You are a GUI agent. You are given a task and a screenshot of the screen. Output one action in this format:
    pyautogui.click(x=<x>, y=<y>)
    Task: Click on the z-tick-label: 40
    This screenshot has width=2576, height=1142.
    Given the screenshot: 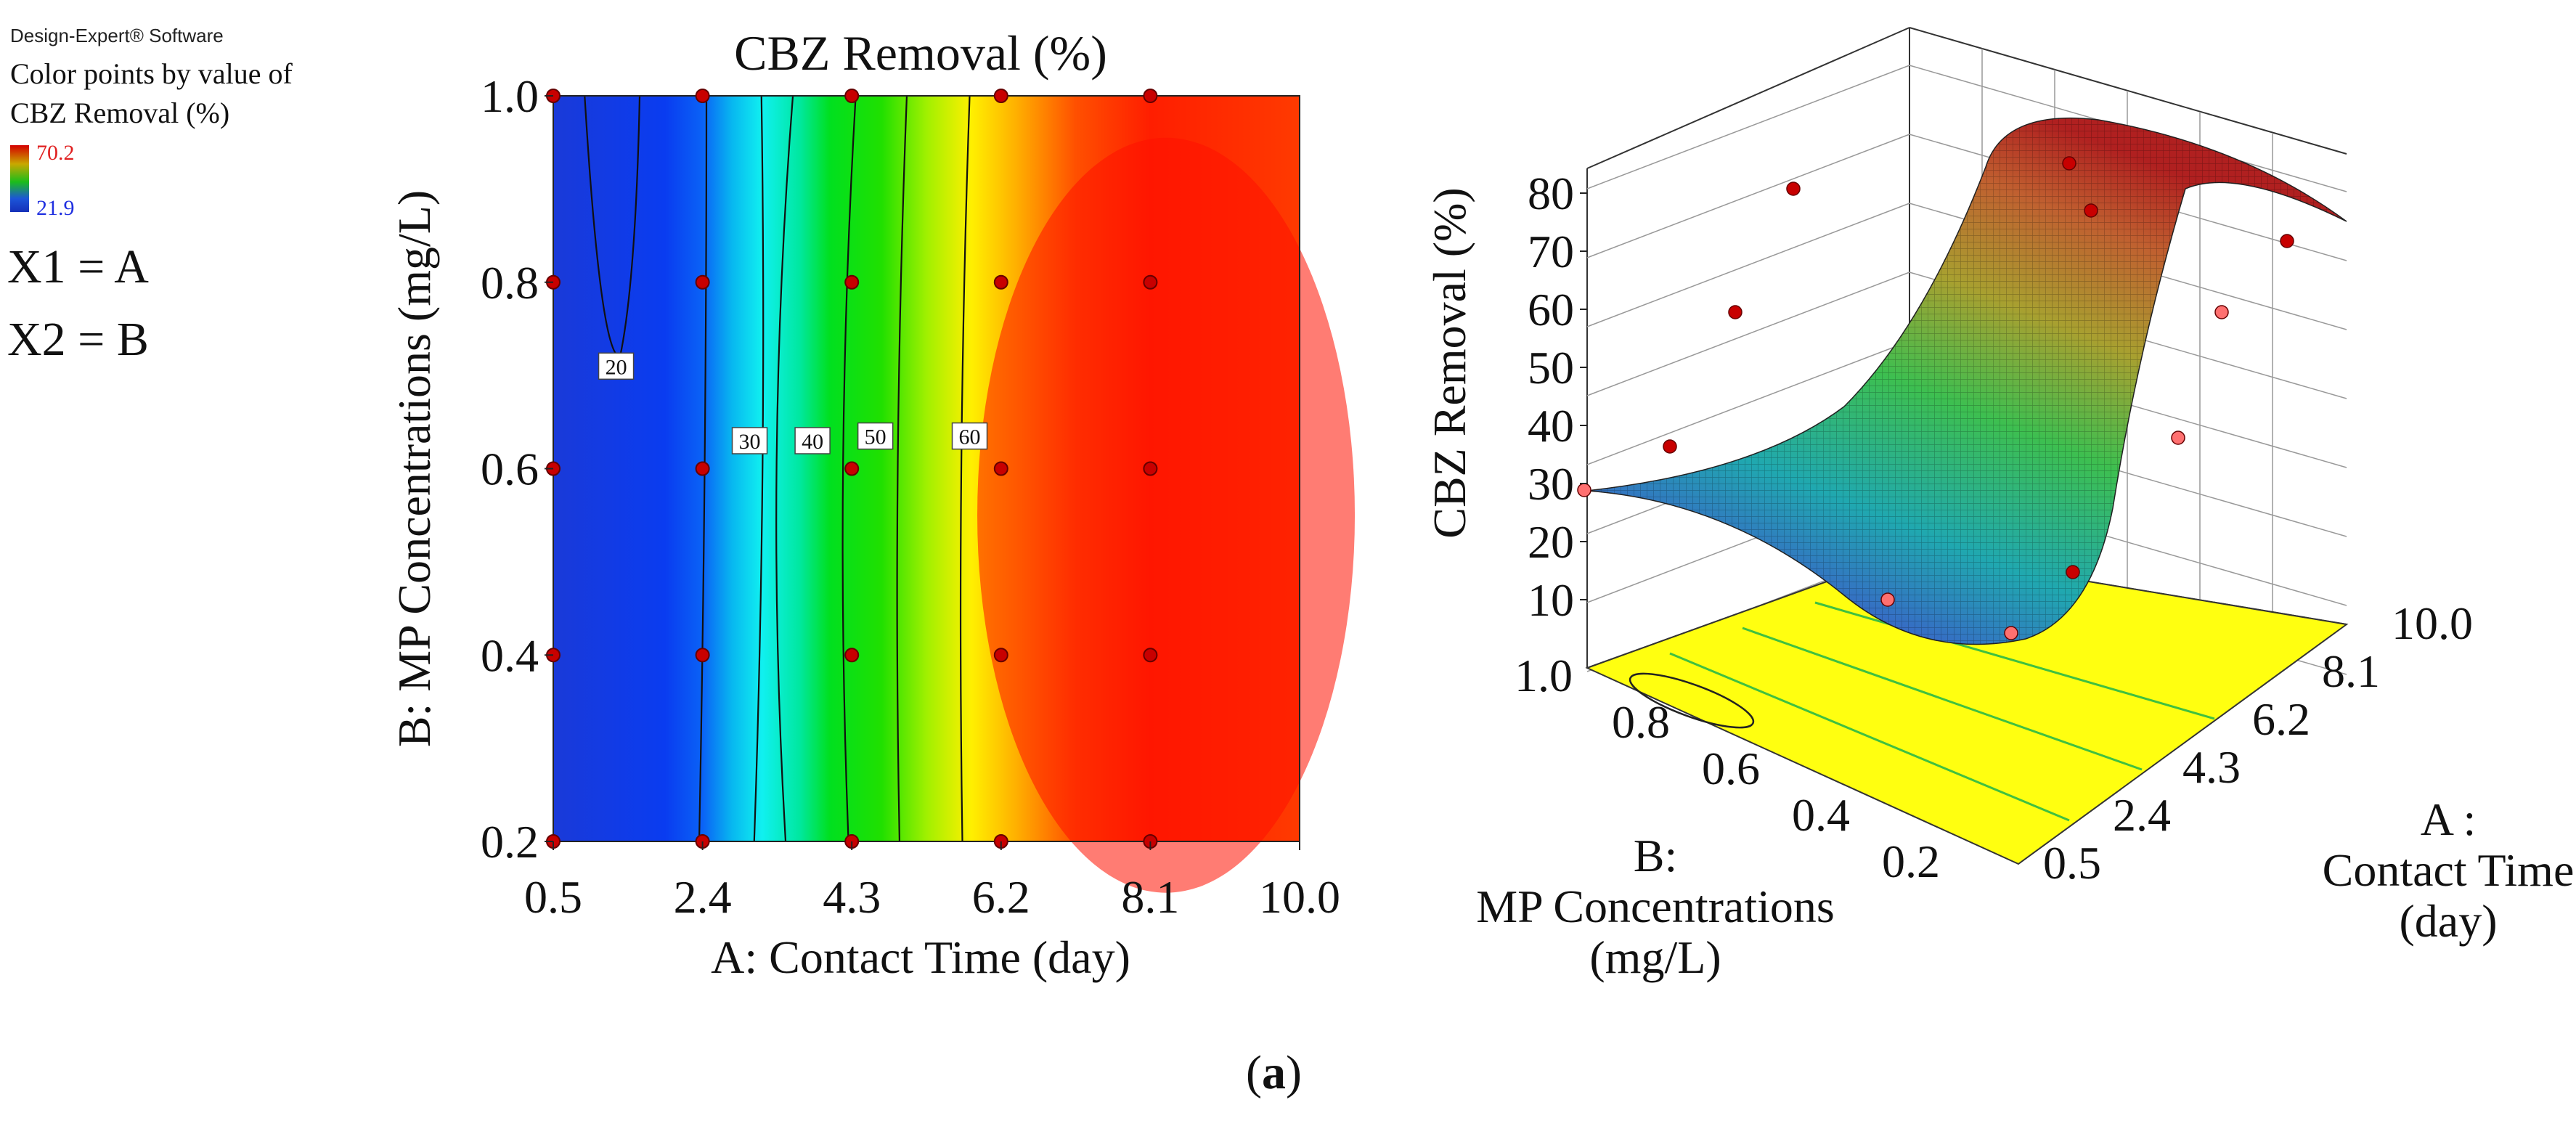 What is the action you would take?
    pyautogui.click(x=1551, y=426)
    